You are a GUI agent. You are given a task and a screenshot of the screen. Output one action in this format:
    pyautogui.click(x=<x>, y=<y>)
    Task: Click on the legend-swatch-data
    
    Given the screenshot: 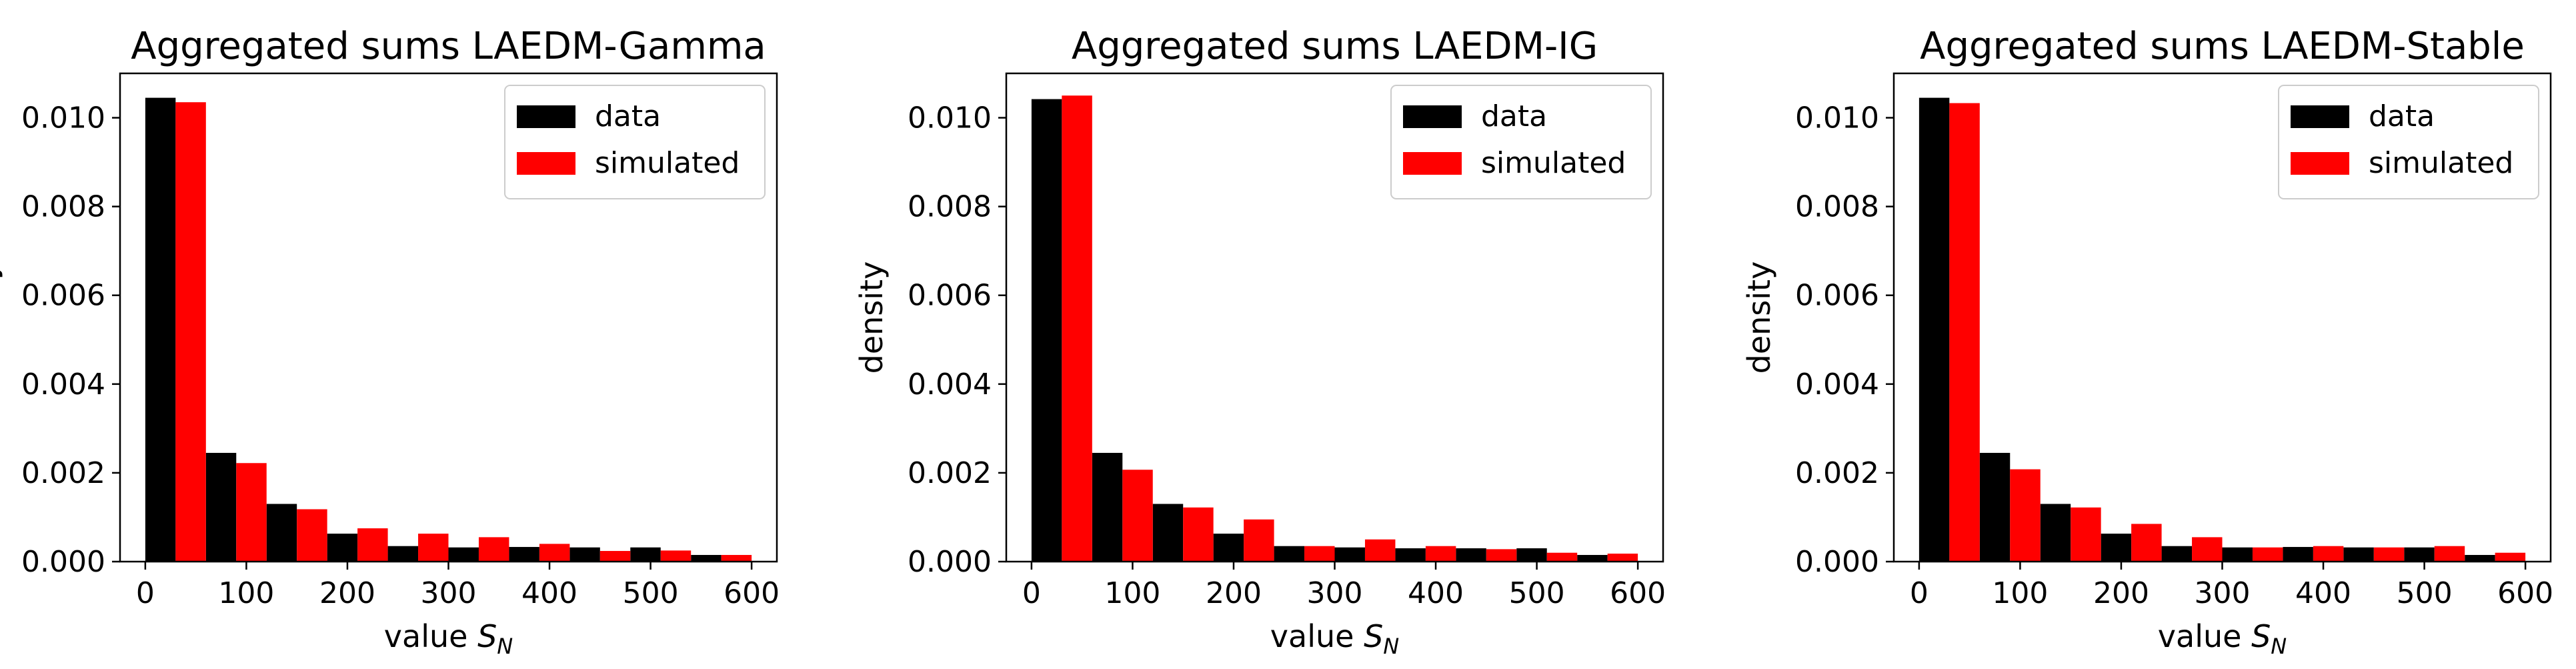 What is the action you would take?
    pyautogui.click(x=2320, y=116)
    